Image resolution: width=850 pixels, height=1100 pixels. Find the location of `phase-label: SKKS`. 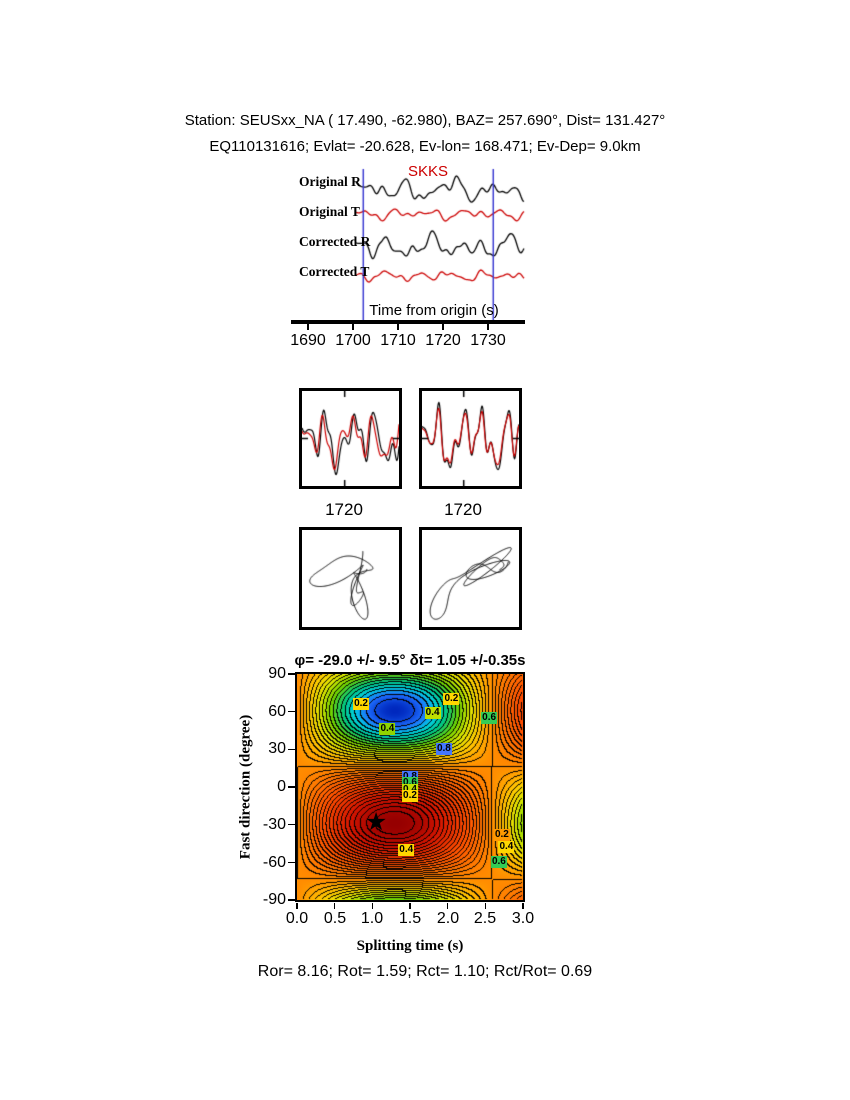

phase-label: SKKS is located at coordinates (428, 171).